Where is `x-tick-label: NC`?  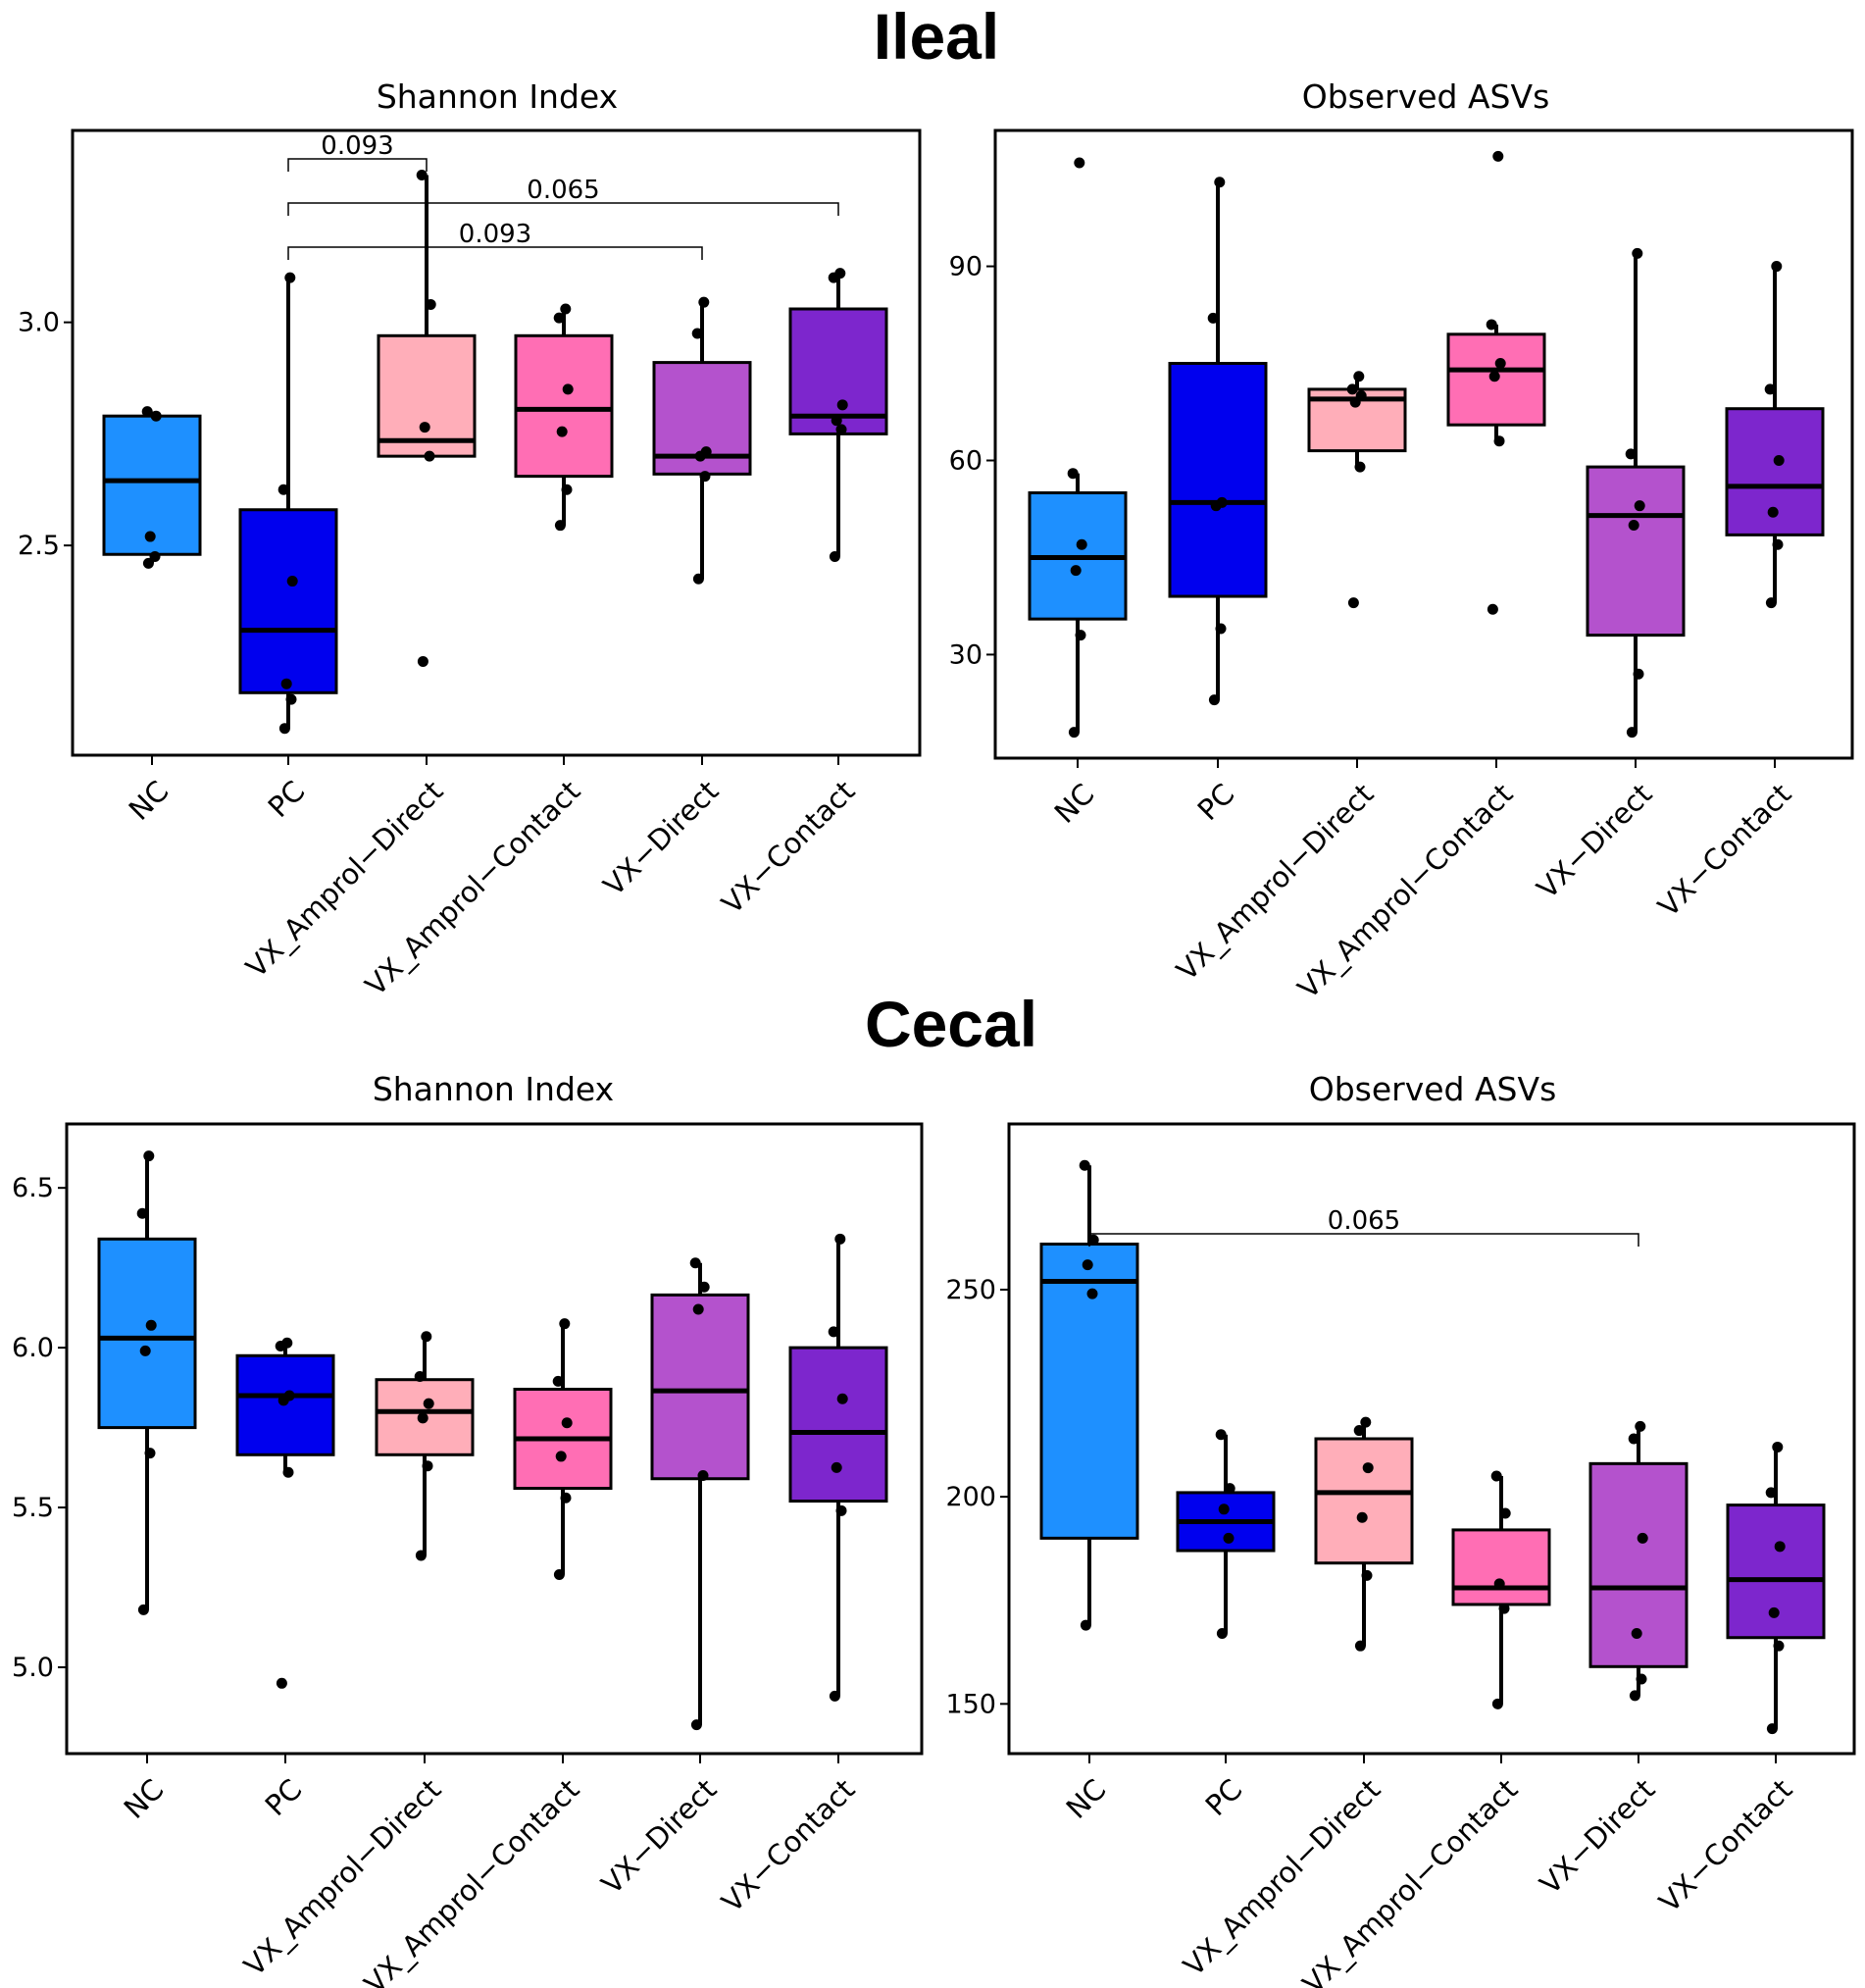 x-tick-label: NC is located at coordinates (144, 1798).